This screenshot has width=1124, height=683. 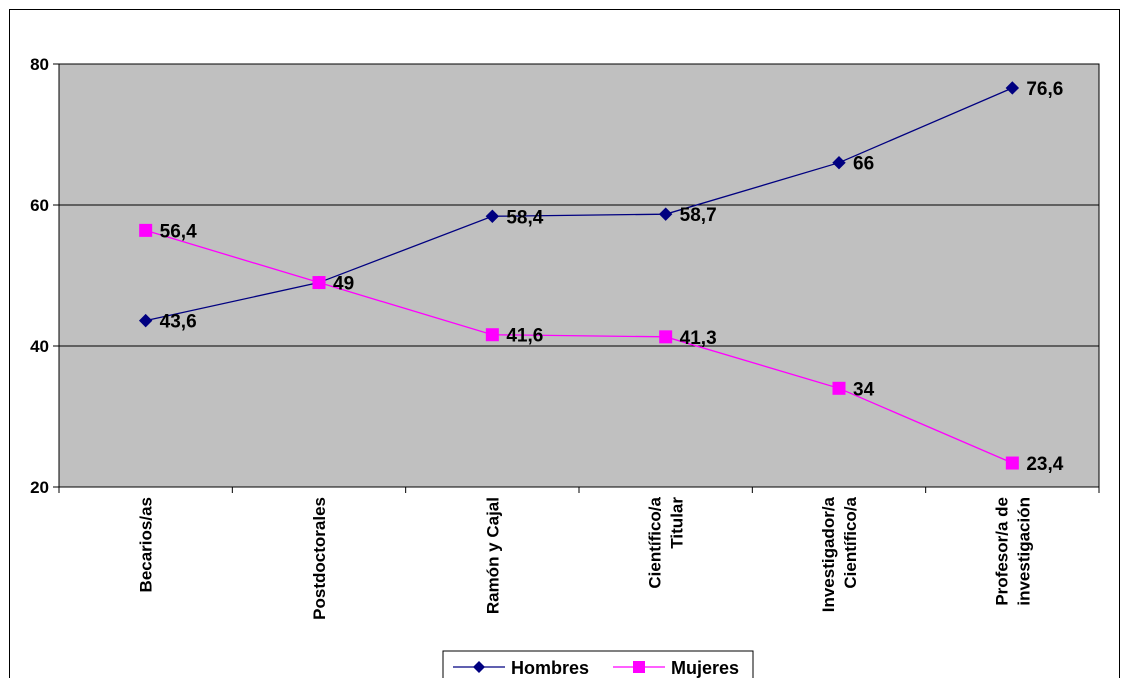 What do you see at coordinates (39, 487) in the screenshot?
I see `y-tick-label: 20` at bounding box center [39, 487].